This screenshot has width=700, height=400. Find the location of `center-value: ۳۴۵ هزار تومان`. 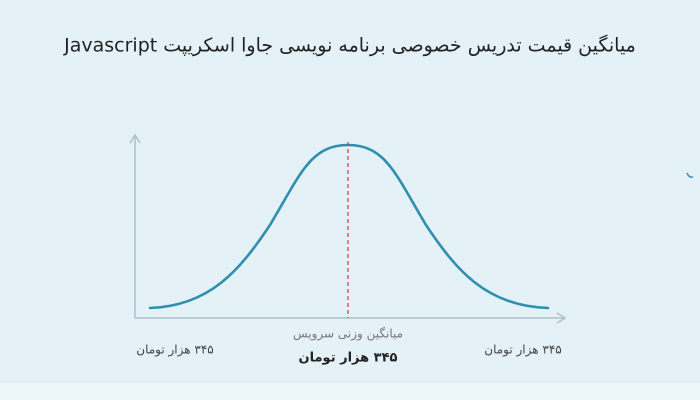

center-value: ۳۴۵ هزار تومان is located at coordinates (348, 358).